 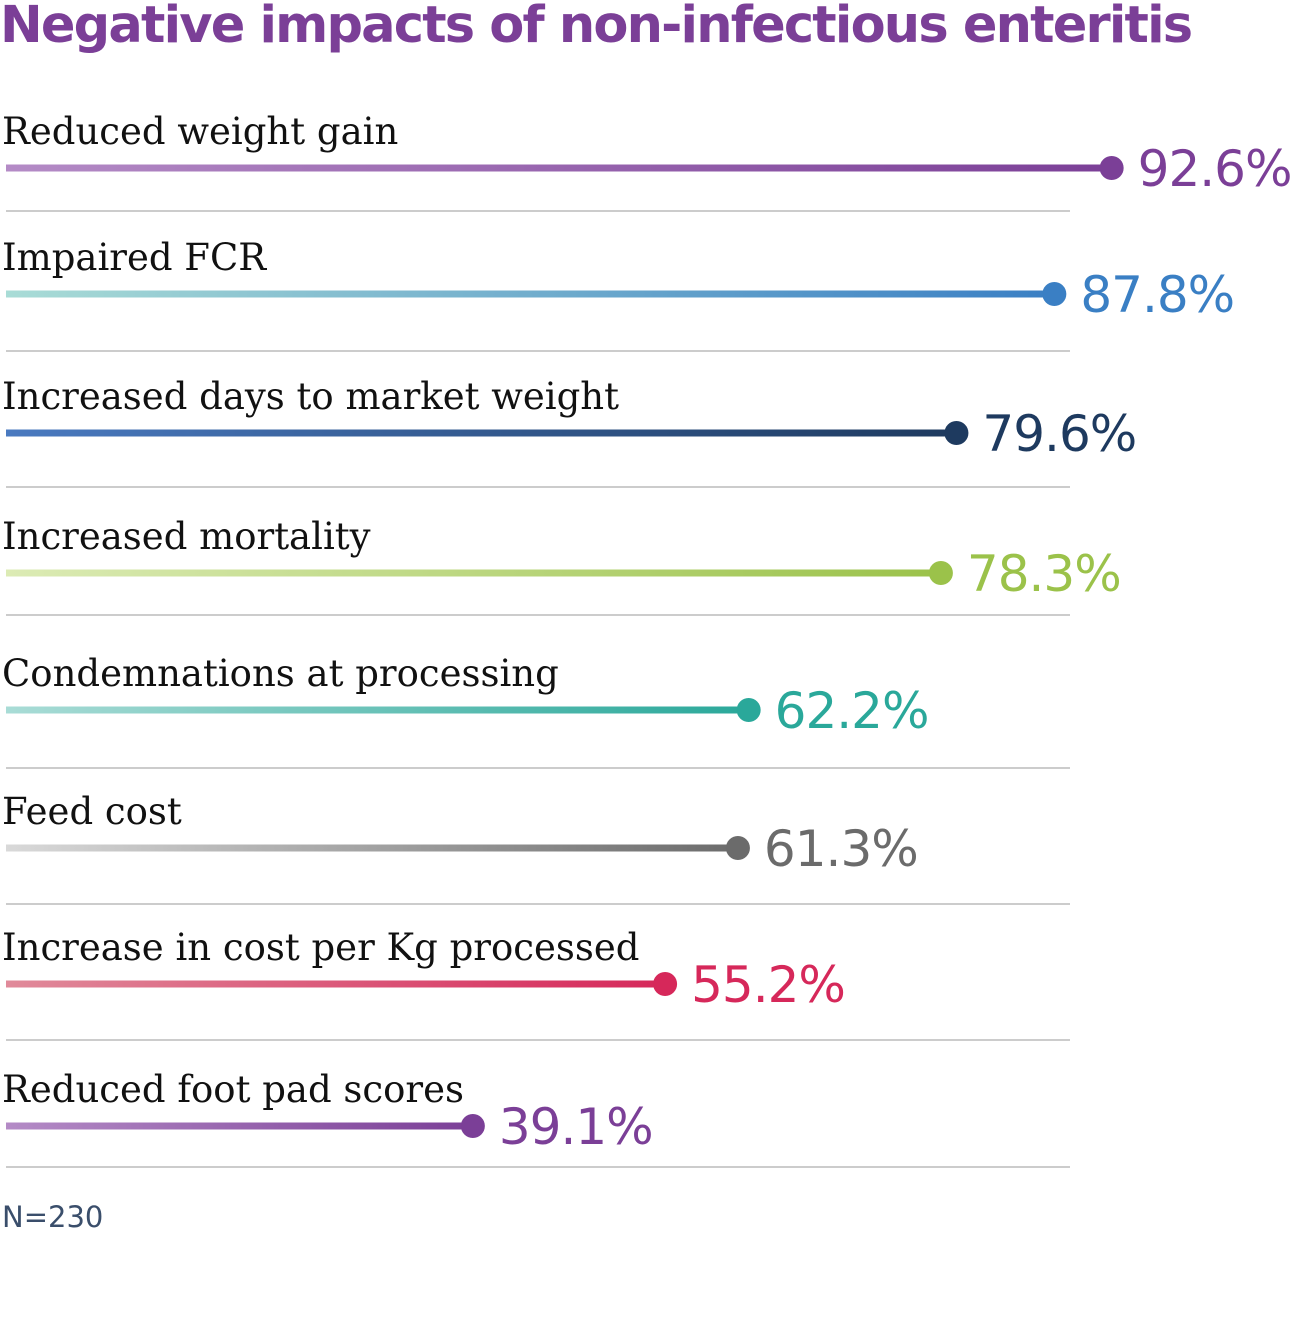 What do you see at coordinates (1215, 169) in the screenshot?
I see `value-label: 92.6%` at bounding box center [1215, 169].